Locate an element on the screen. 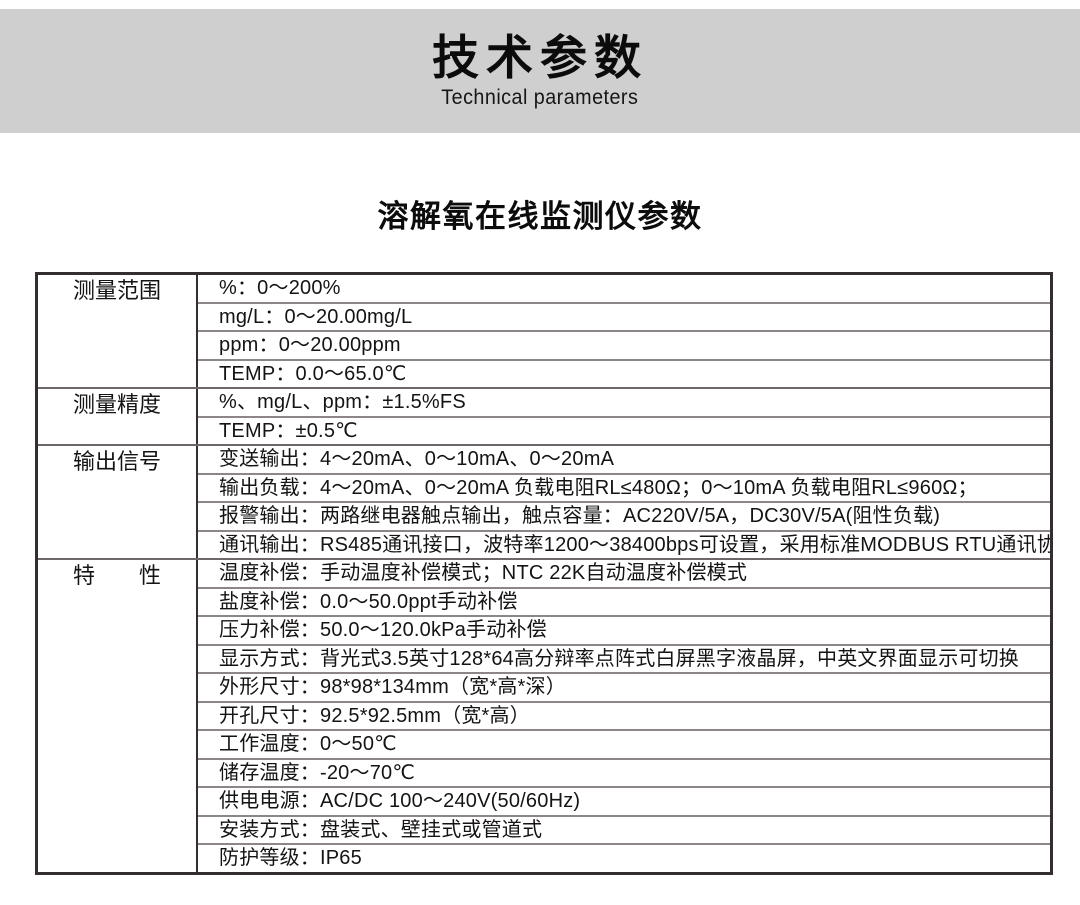 This screenshot has width=1080, height=905. param-group: 测量精度 %、mg/L、ppm：±1.5%FS TEMP：±0.5℃ is located at coordinates (544, 417).